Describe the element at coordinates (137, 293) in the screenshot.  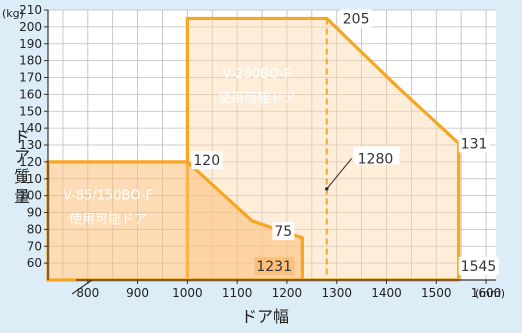
I see `x-tick-label: 900` at that location.